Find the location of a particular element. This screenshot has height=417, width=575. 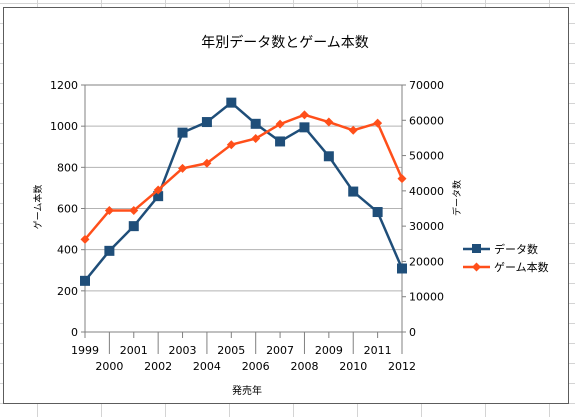

y-tick-label: 800 is located at coordinates (67, 167).